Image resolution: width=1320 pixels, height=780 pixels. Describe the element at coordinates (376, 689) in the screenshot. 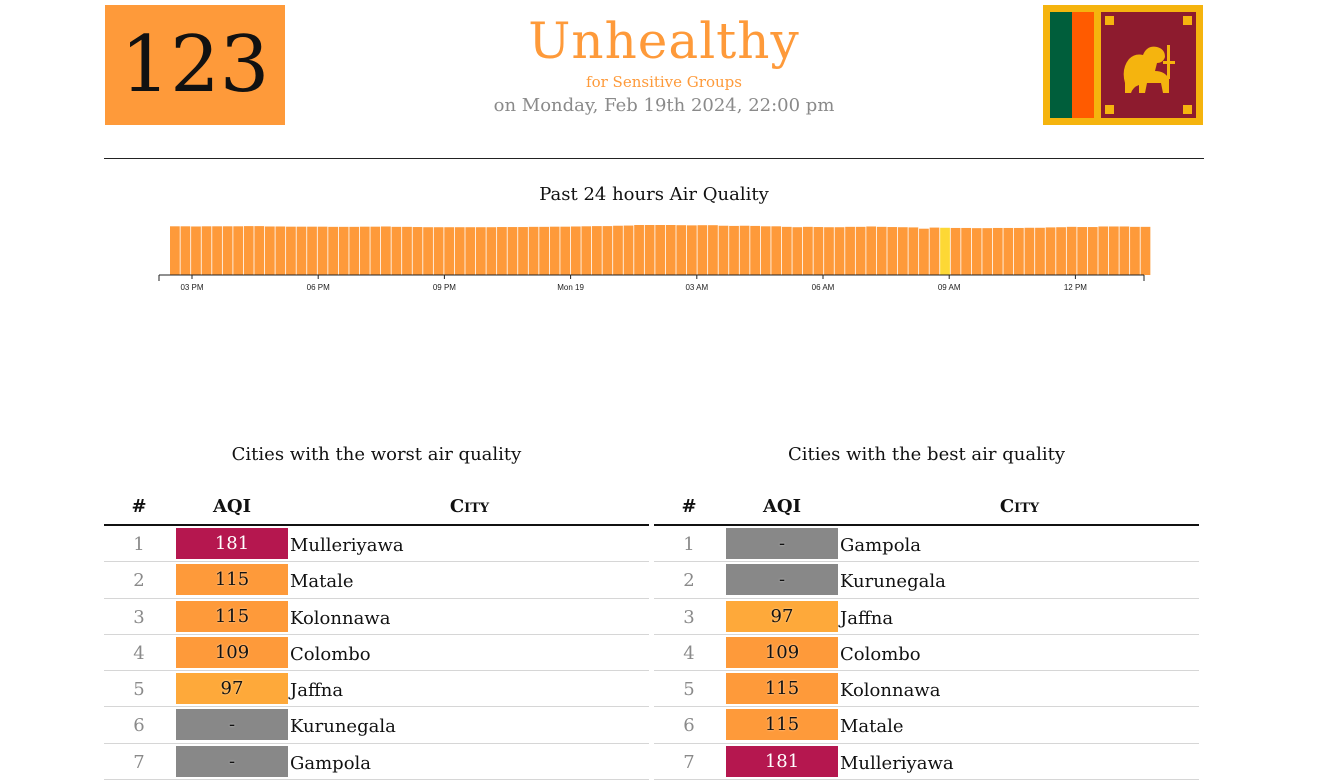

I see `table-row: 5 97 Jaffna` at that location.